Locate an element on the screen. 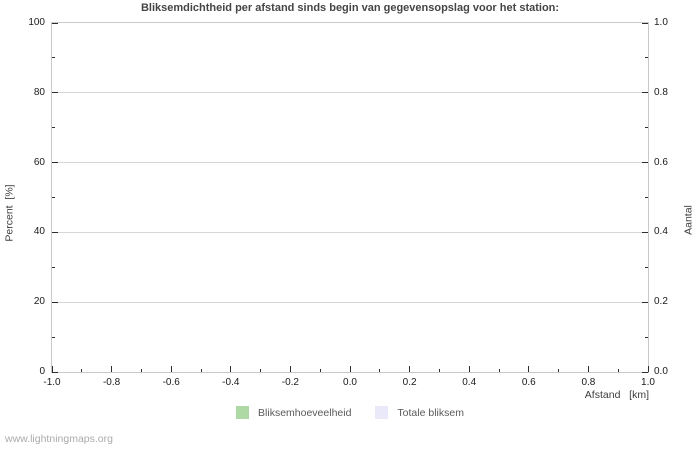 The height and width of the screenshot is (450, 700). watermark-link: www.lightningmaps.org is located at coordinates (59, 439).